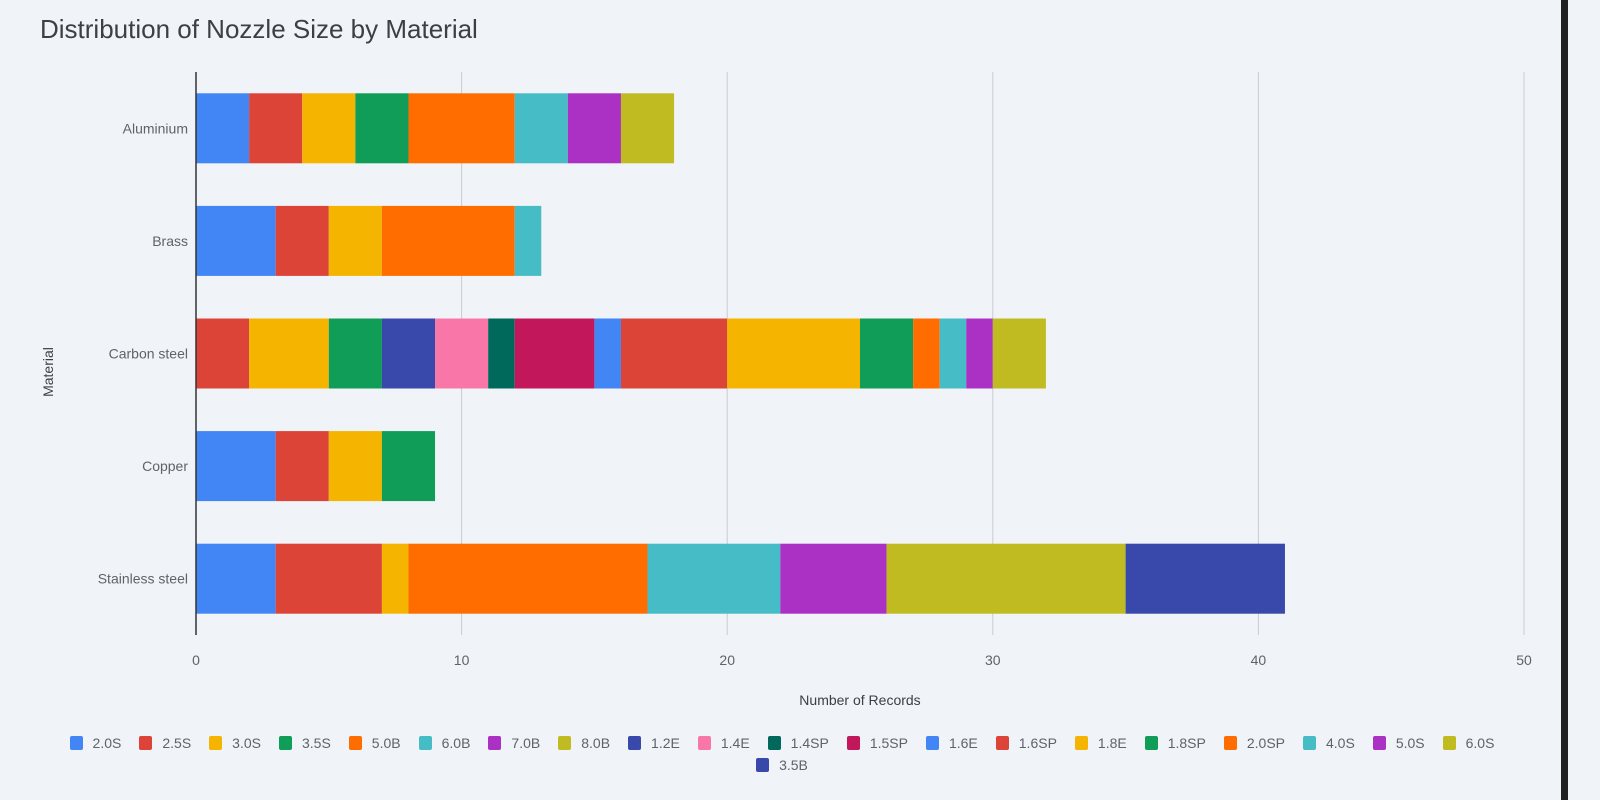 The width and height of the screenshot is (1600, 800). Describe the element at coordinates (259, 29) in the screenshot. I see `chart-title: Distribution of Nozzle Size by Material` at that location.